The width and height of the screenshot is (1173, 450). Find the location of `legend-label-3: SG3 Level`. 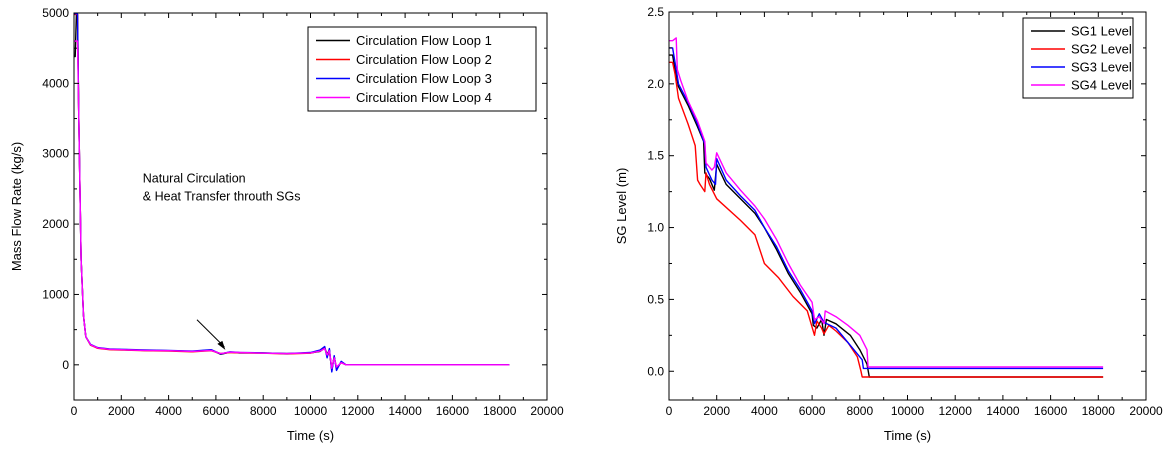

legend-label-3: SG3 Level is located at coordinates (1101, 67).